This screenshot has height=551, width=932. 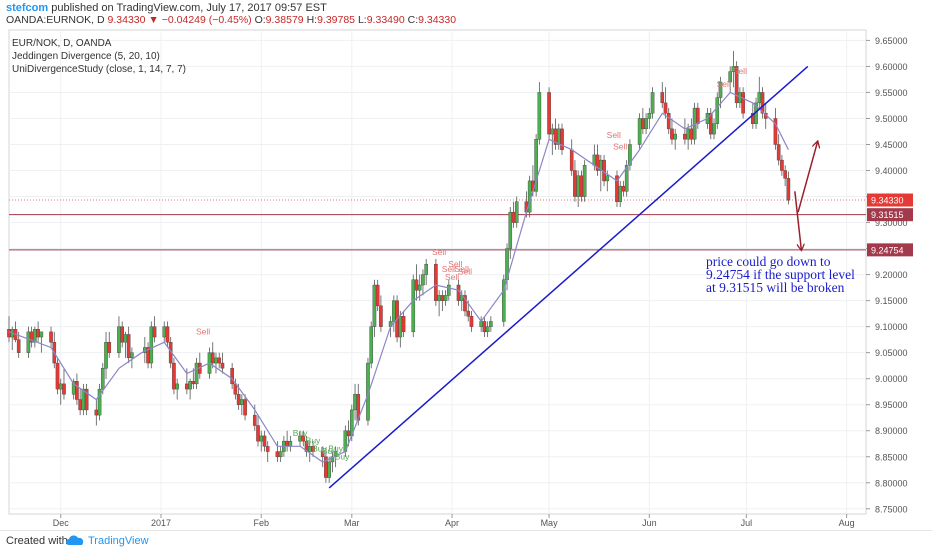 What do you see at coordinates (891, 431) in the screenshot?
I see `y-tick-label: 8.90000` at bounding box center [891, 431].